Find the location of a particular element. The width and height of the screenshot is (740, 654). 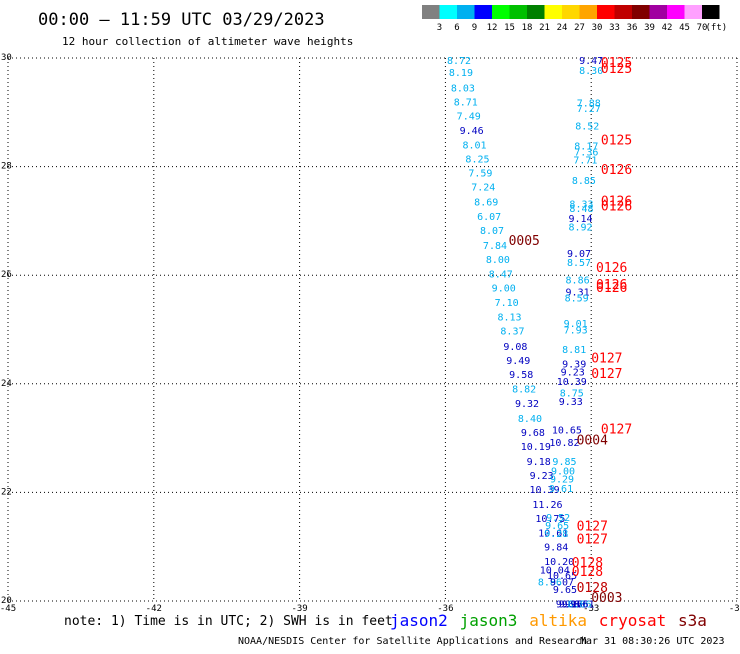

legend-label: 42 is located at coordinates (667, 28).